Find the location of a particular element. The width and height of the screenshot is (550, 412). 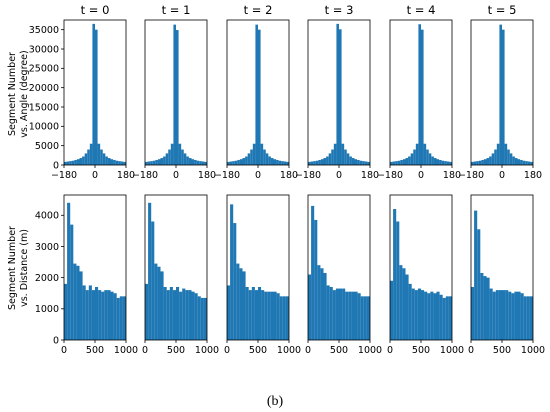

figure-caption: (b) is located at coordinates (275, 401).